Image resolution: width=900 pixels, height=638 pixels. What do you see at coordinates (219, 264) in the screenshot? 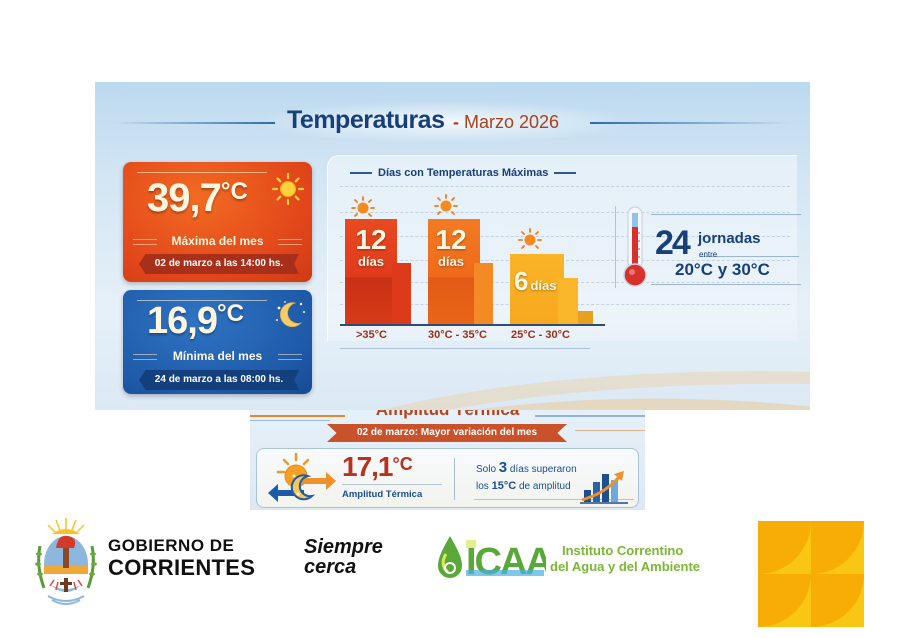
I see `max-temperature-date: 02 de marzo a las 14:00 hs.` at bounding box center [219, 264].